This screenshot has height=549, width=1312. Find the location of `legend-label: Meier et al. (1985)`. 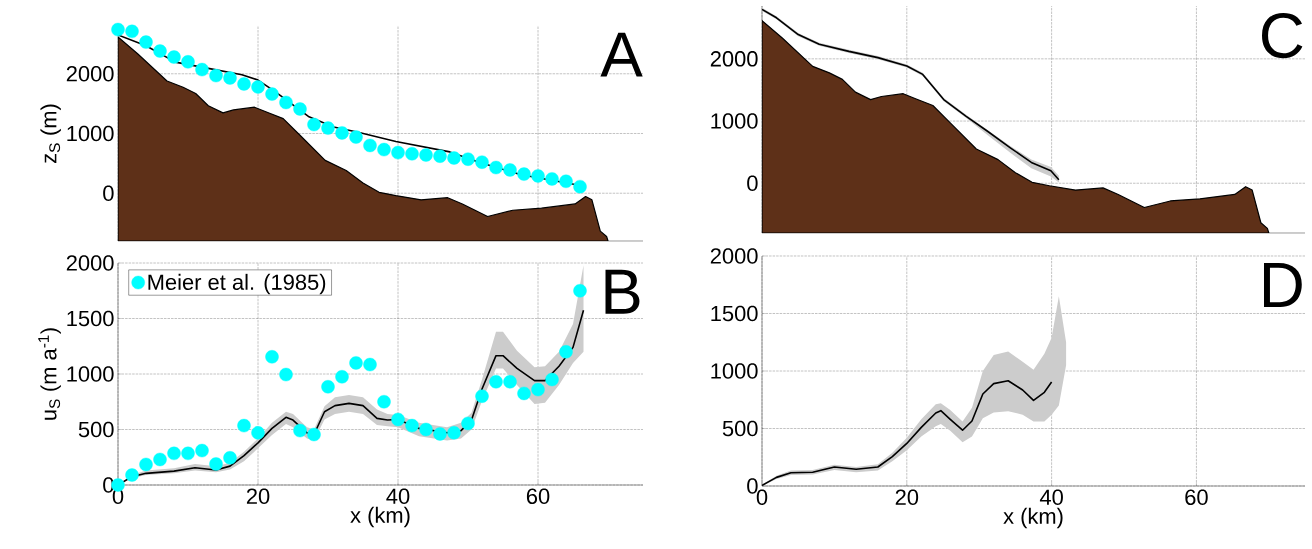

legend-label: Meier et al. (1985) is located at coordinates (237, 284).